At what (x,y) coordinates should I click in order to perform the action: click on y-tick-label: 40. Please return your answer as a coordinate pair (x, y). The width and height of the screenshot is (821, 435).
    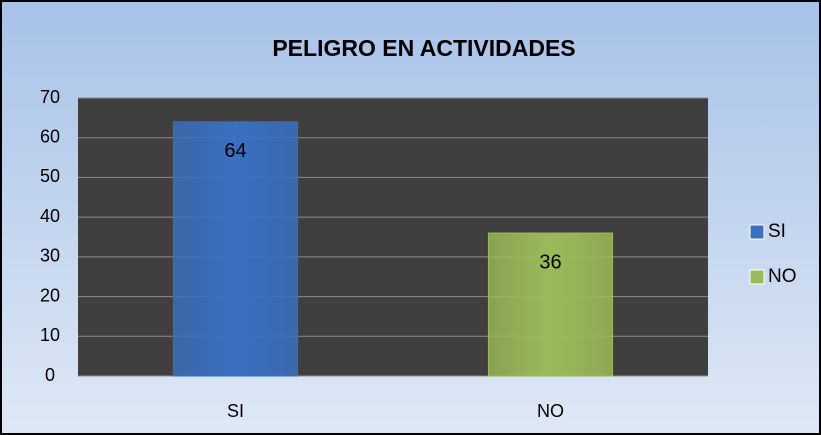
    Looking at the image, I should click on (50, 216).